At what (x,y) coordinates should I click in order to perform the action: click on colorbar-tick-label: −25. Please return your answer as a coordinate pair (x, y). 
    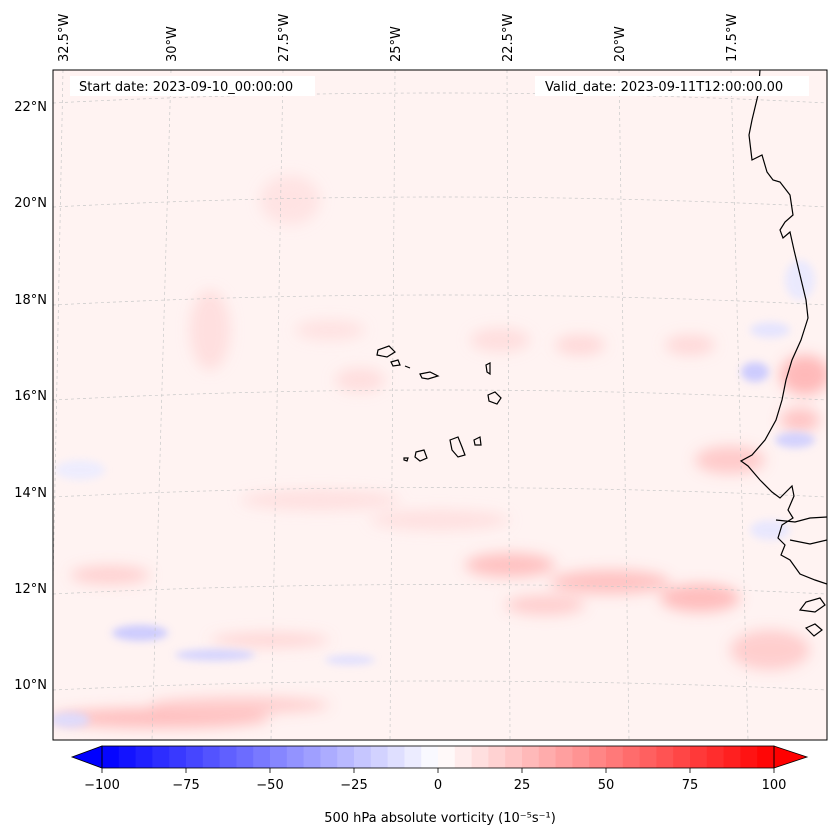
    Looking at the image, I should click on (353, 785).